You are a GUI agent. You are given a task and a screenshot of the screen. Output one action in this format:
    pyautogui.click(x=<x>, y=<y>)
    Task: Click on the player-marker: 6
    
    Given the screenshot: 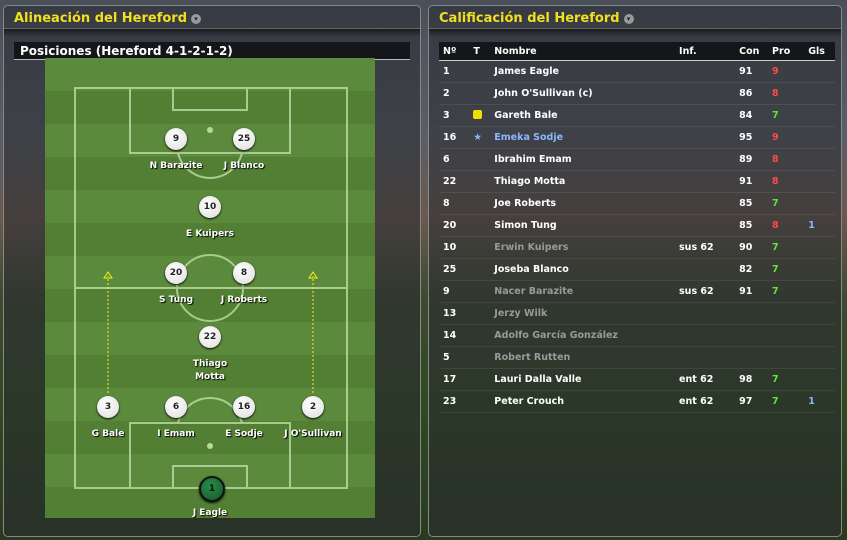 What is the action you would take?
    pyautogui.click(x=176, y=407)
    